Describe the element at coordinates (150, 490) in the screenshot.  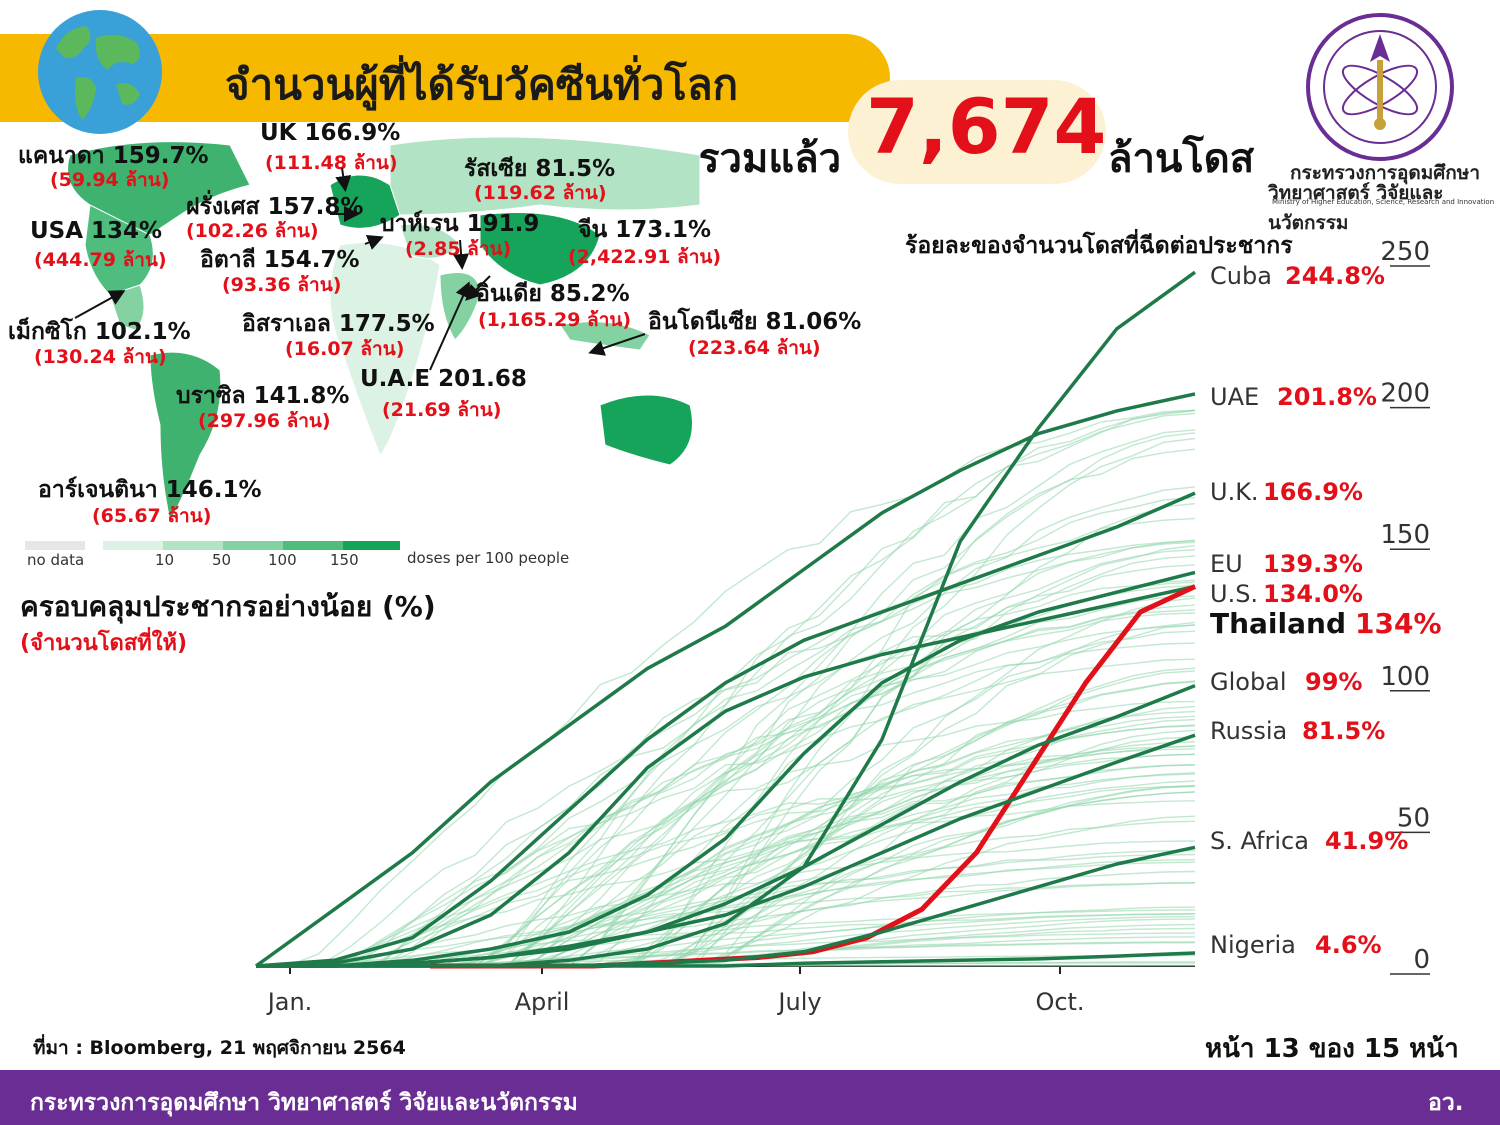
I see `country-label-argentina: อาร์เจนตินา 146.1%` at that location.